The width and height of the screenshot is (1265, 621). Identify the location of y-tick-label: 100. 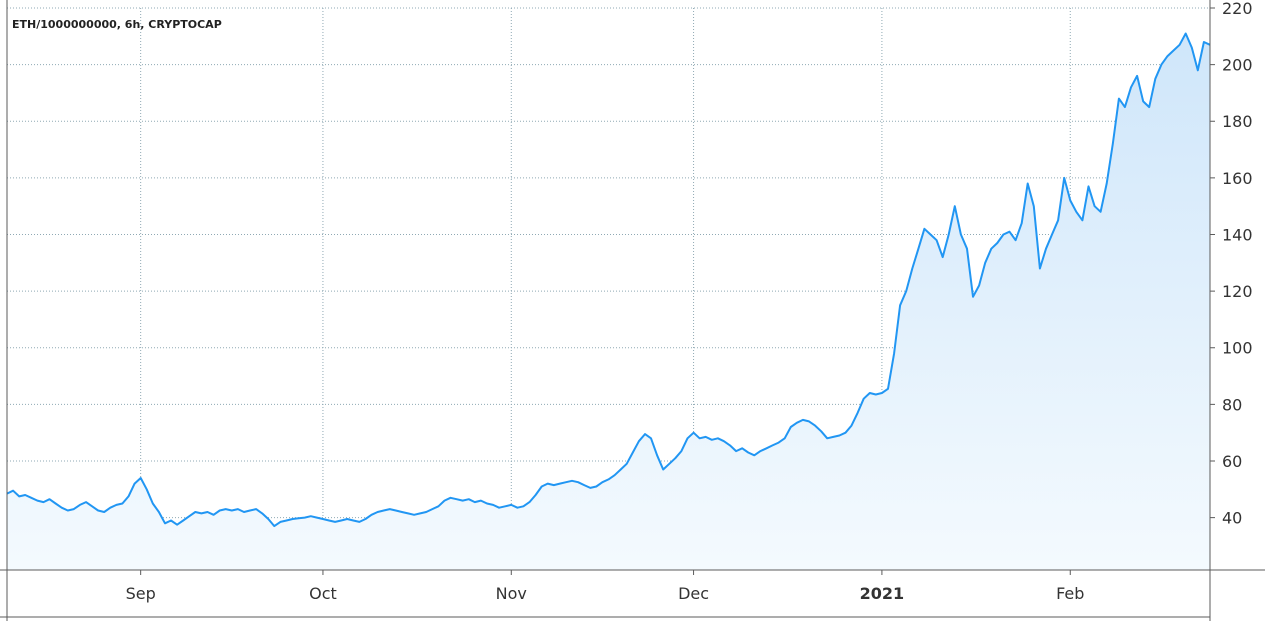
(1237, 348).